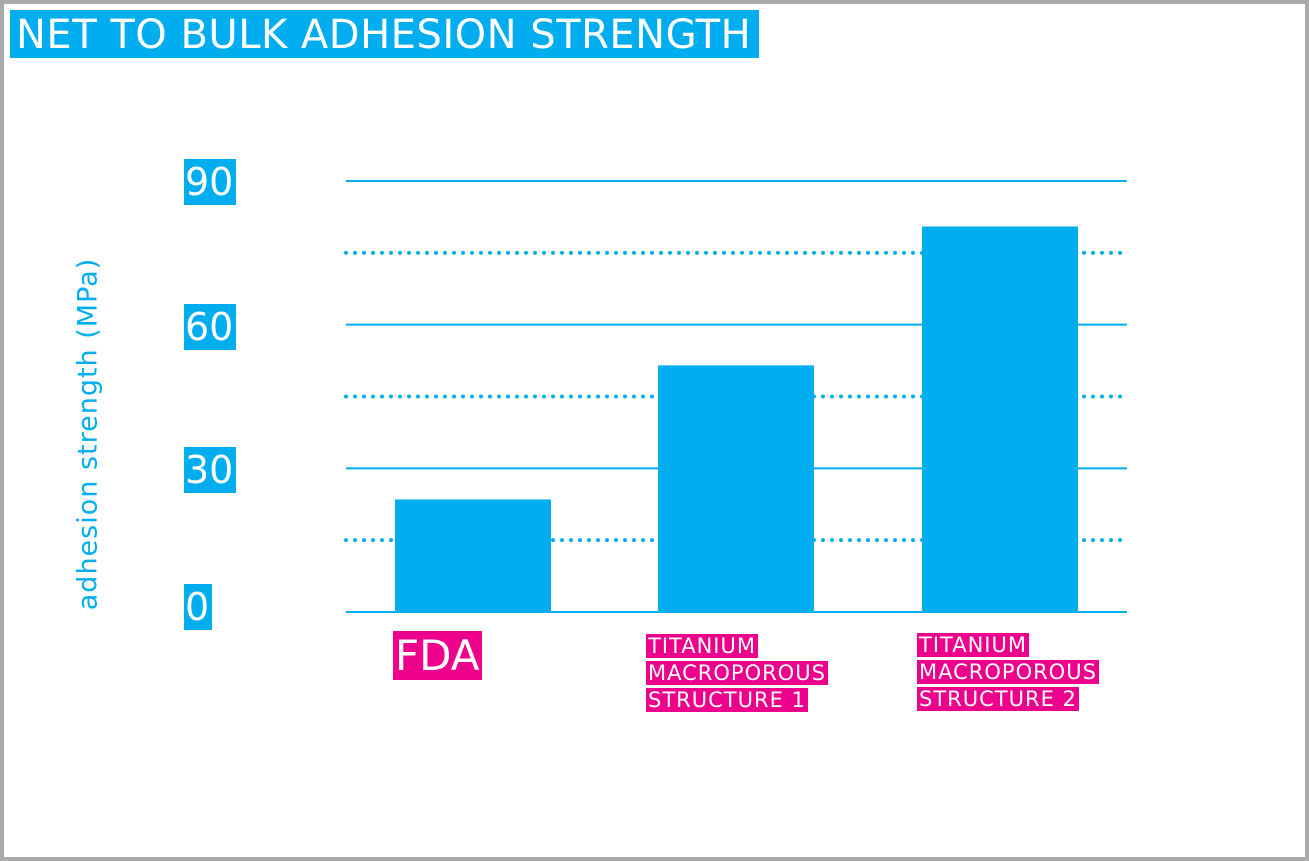  I want to click on category-label-fda: FDA, so click(437, 656).